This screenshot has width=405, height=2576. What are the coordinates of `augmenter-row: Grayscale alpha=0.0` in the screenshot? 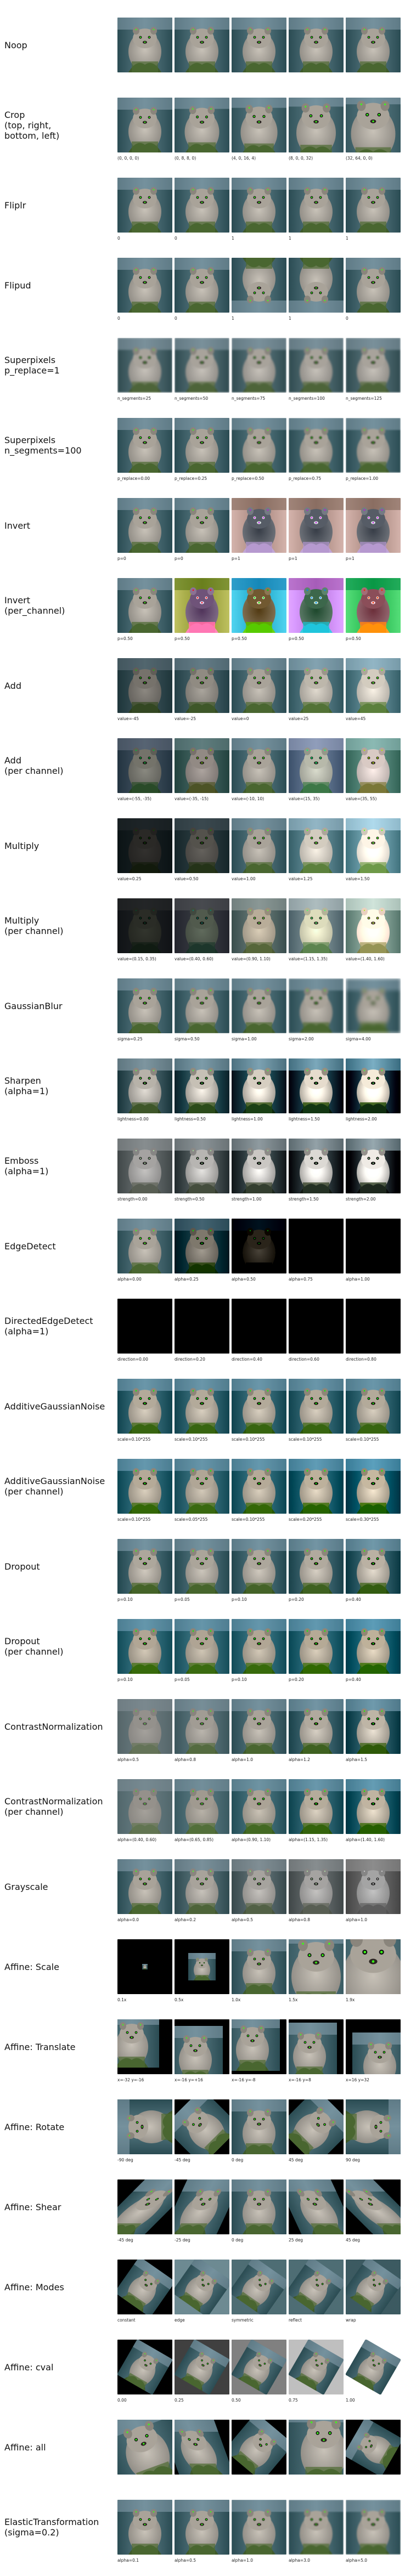 It's located at (203, 1892).